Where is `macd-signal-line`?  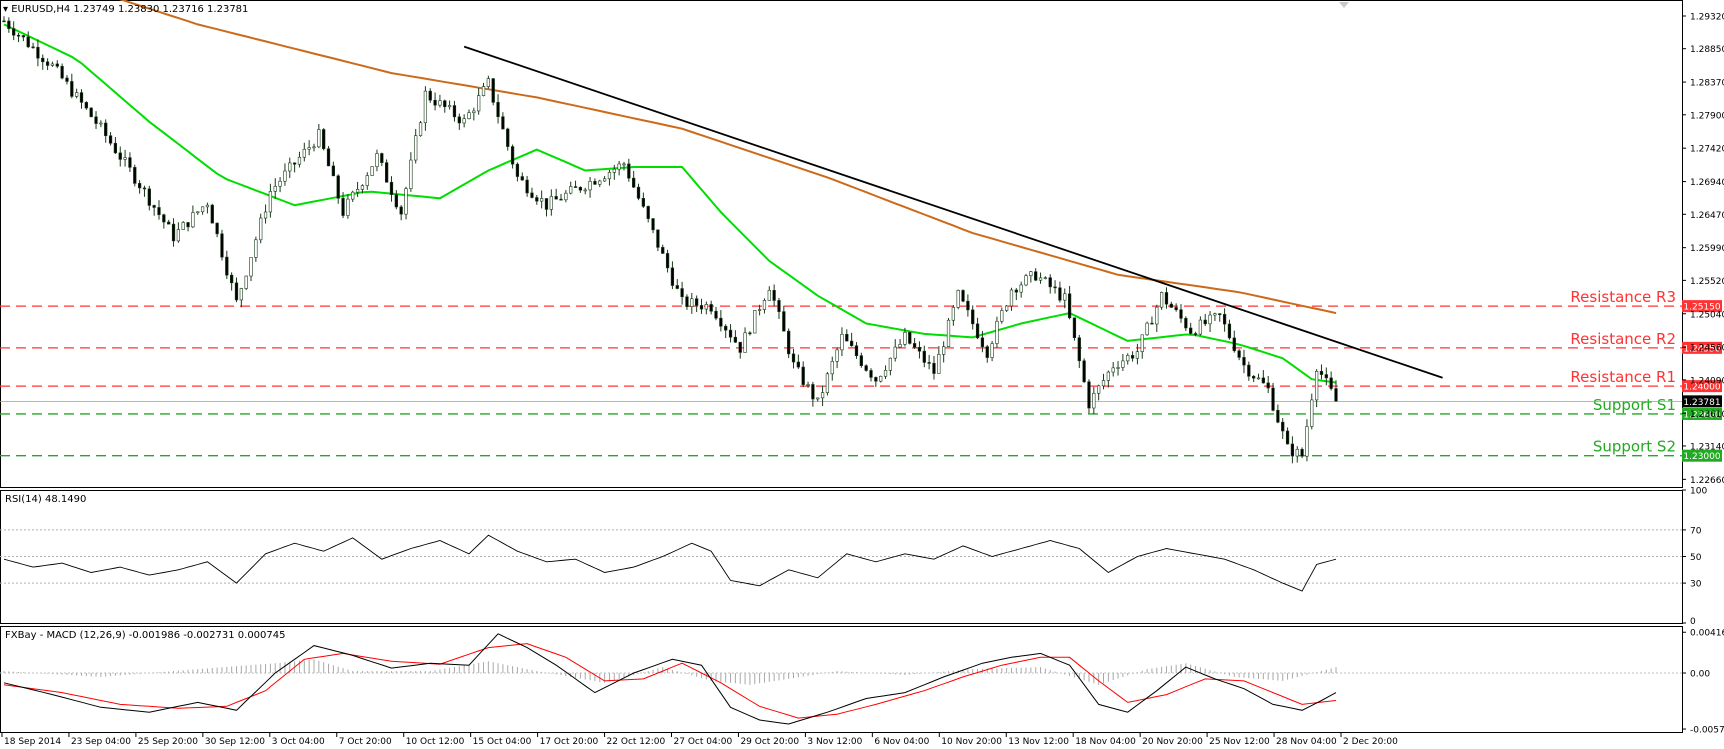
macd-signal-line is located at coordinates (670, 681).